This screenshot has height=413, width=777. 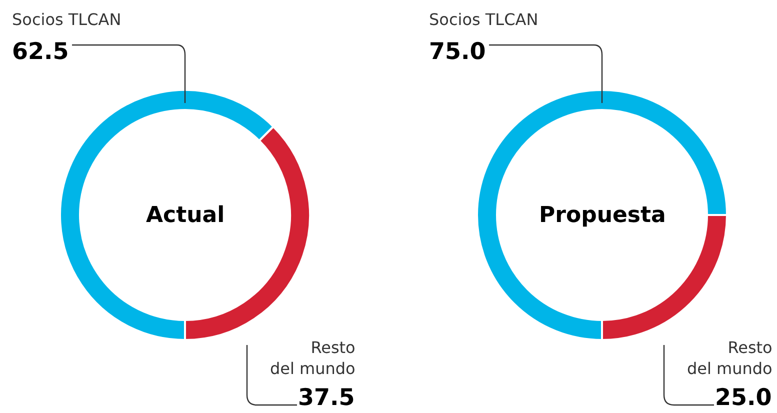 What do you see at coordinates (40, 52) in the screenshot?
I see `data-label: 62.5` at bounding box center [40, 52].